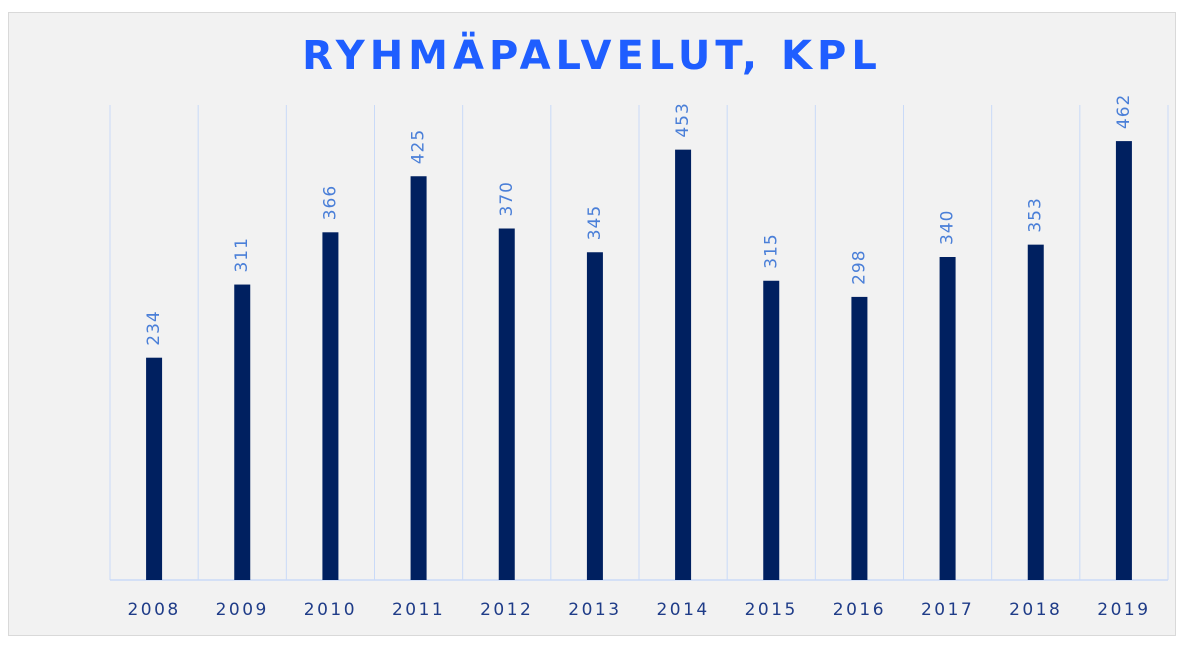 The height and width of the screenshot is (648, 1184). What do you see at coordinates (153, 610) in the screenshot?
I see `x-tick-label: 2008` at bounding box center [153, 610].